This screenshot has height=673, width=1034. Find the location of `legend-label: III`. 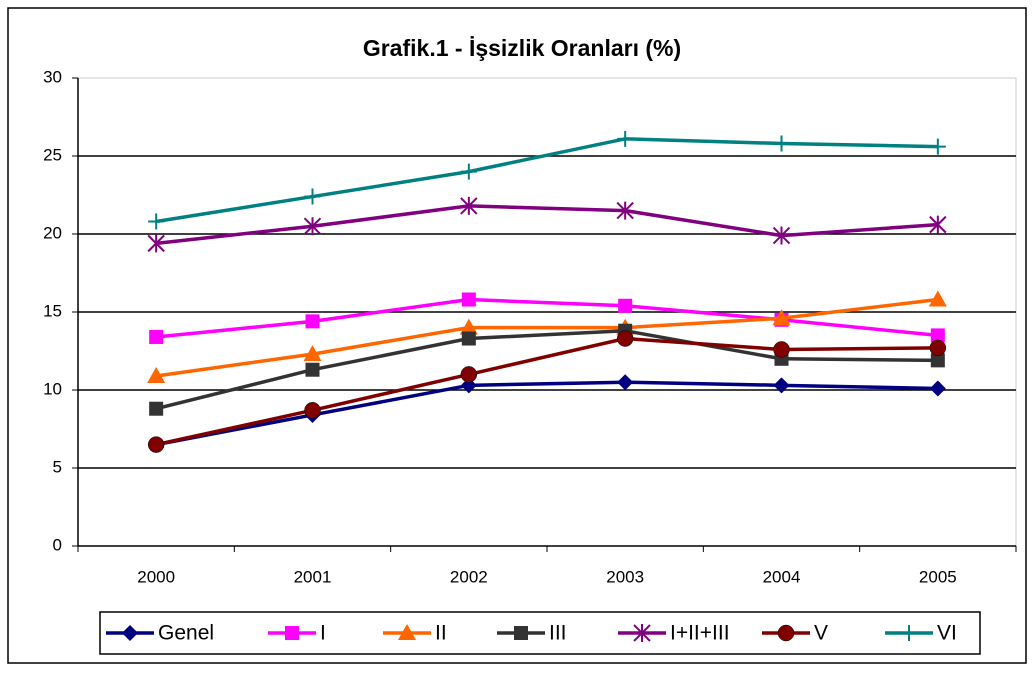

legend-label: III is located at coordinates (558, 633).